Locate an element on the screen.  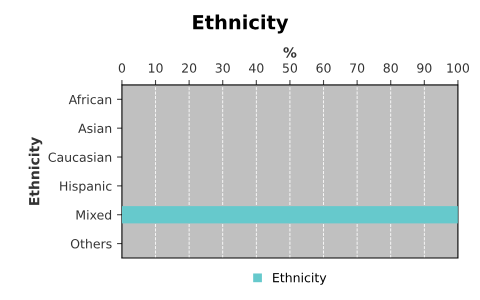
x-tick-label: 50 is located at coordinates (290, 68).